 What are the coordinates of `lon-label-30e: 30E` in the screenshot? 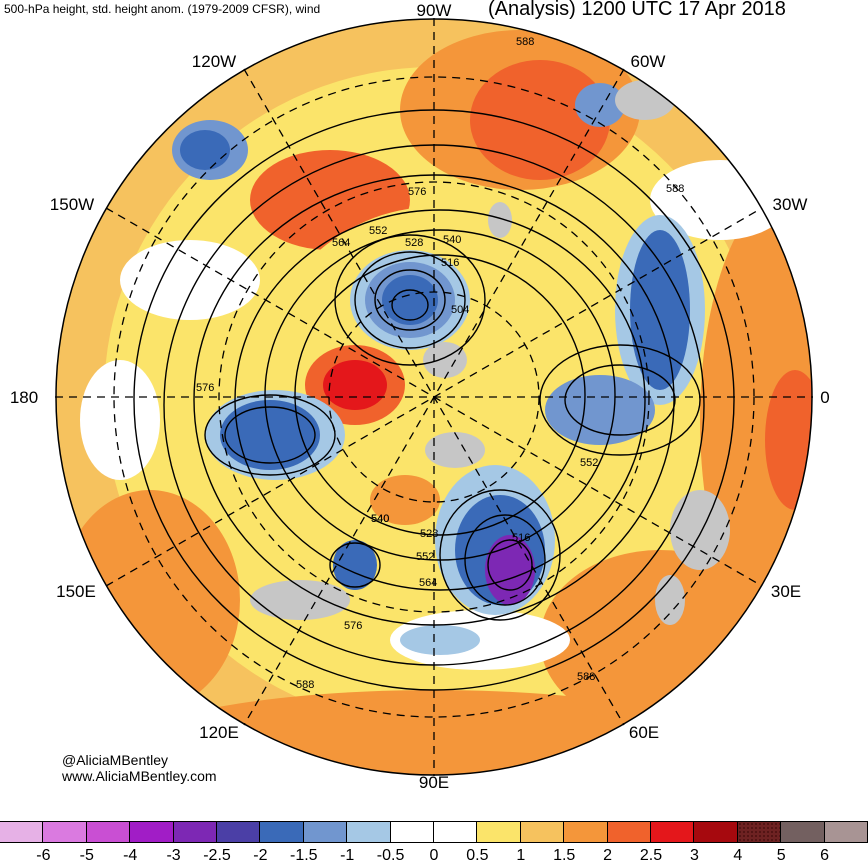 It's located at (786, 591).